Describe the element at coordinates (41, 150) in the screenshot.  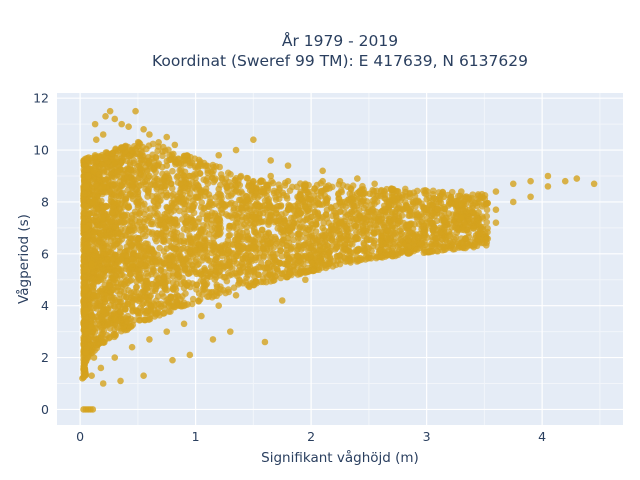
I see `y-tick-label: 10` at that location.